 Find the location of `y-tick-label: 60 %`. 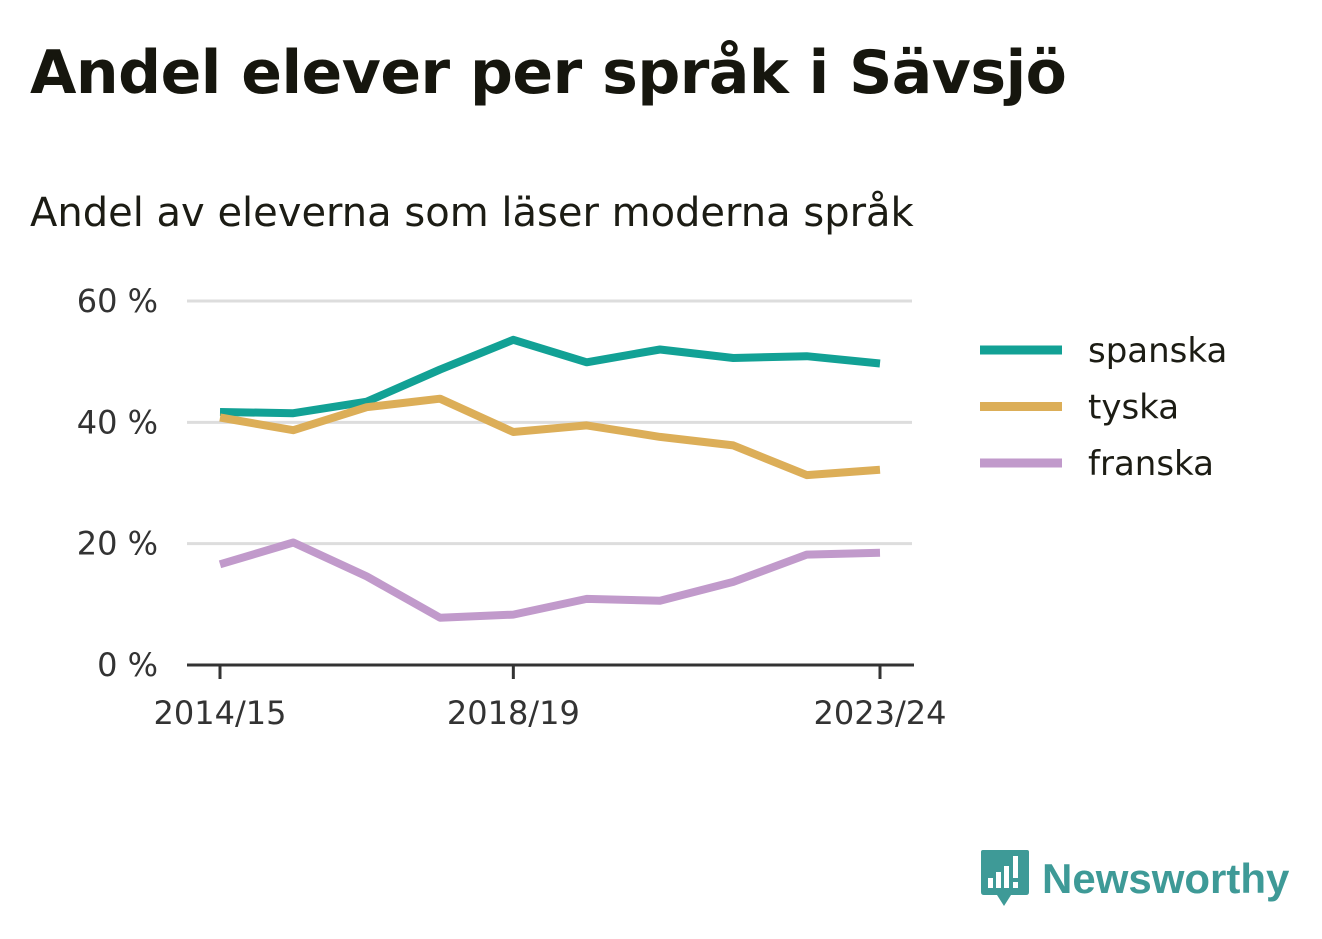

y-tick-label: 60 % is located at coordinates (117, 301).